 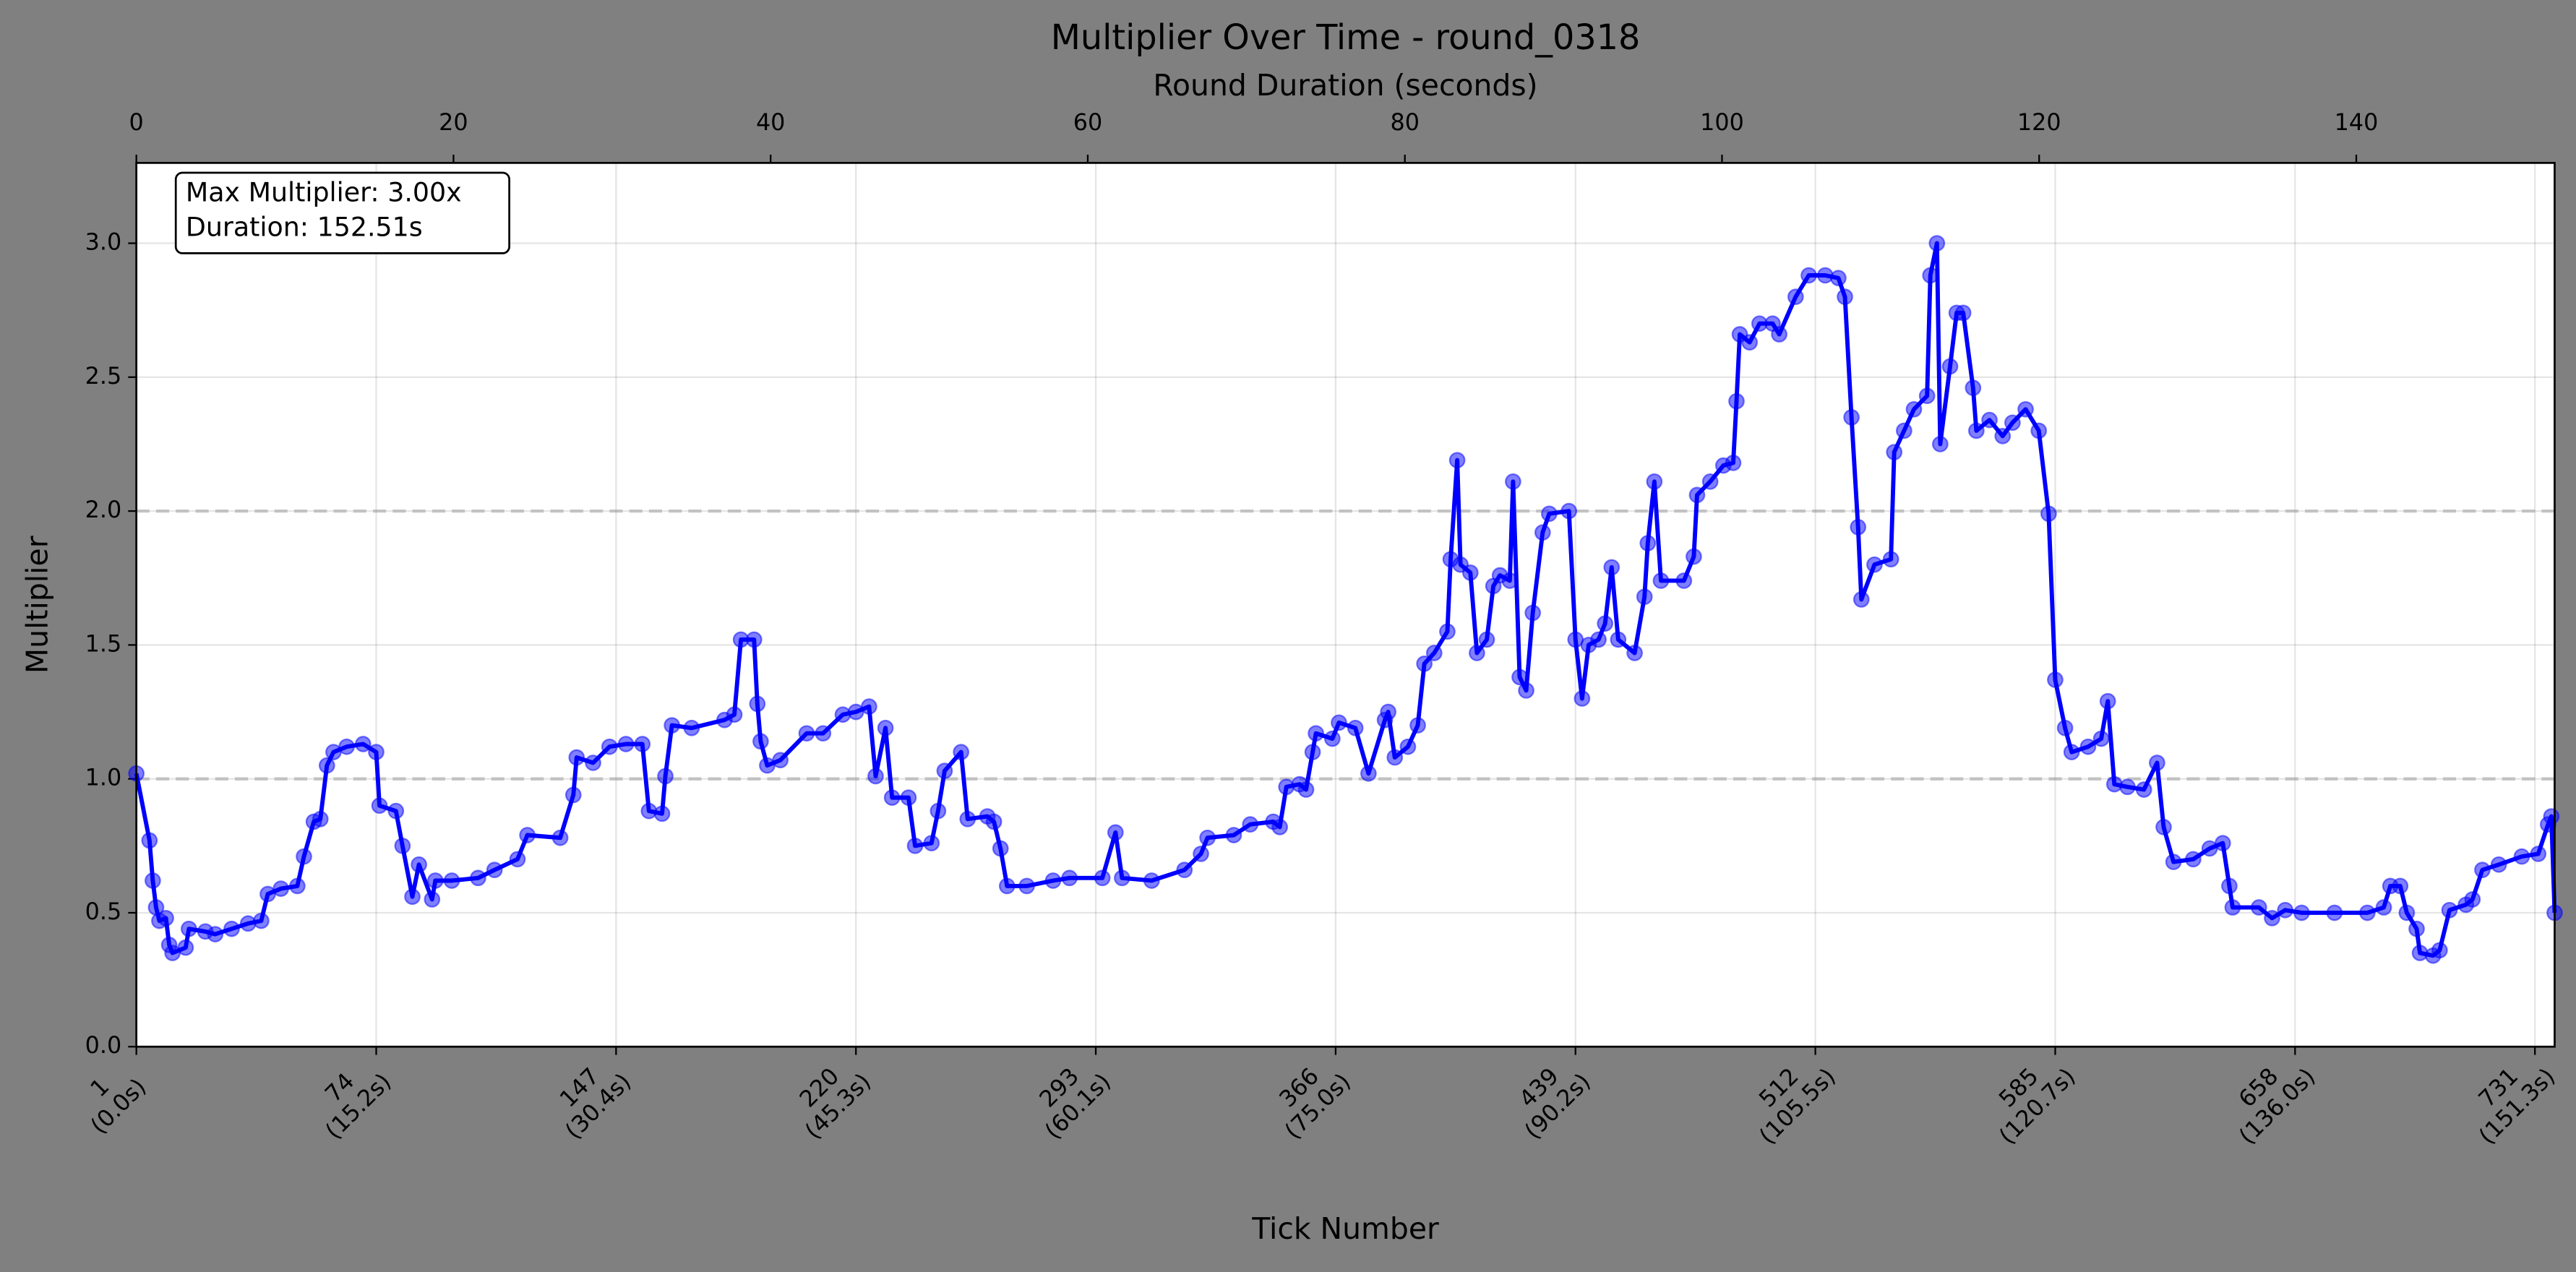 I want to click on y-tick-label: 1.0, so click(x=104, y=777).